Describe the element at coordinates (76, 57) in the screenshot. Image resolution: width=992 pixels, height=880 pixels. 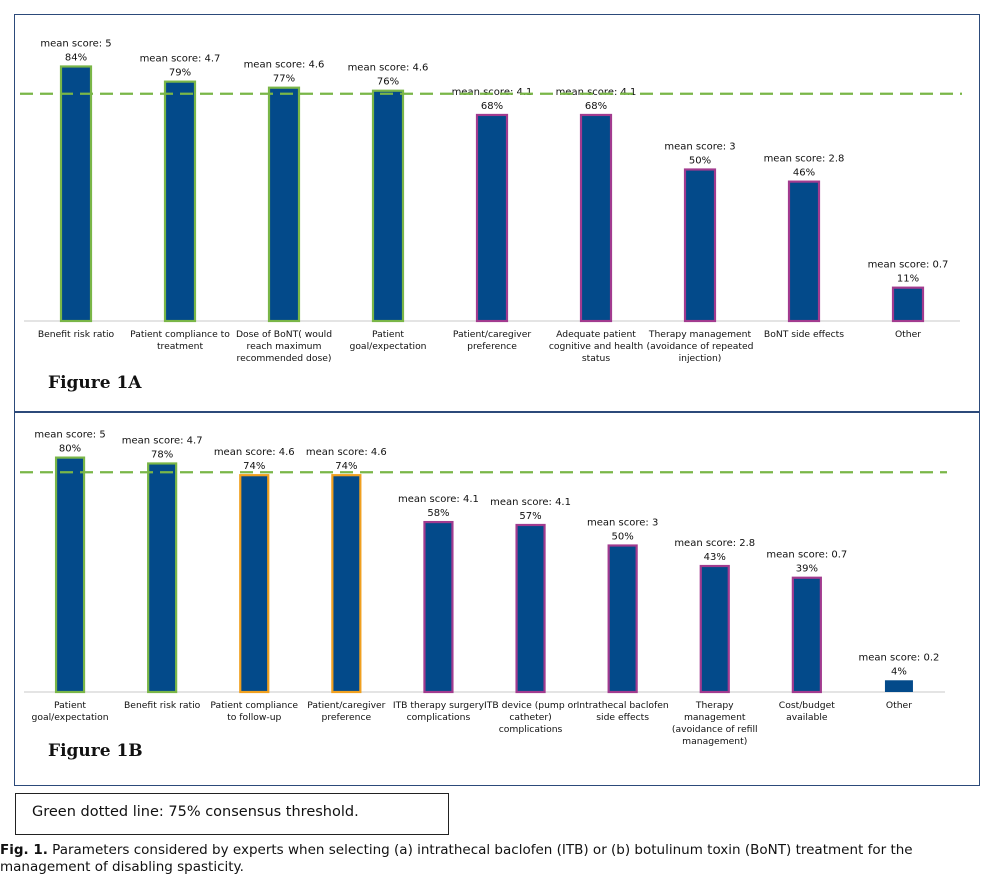
I see `fig1a-value-label-0: 84%` at that location.